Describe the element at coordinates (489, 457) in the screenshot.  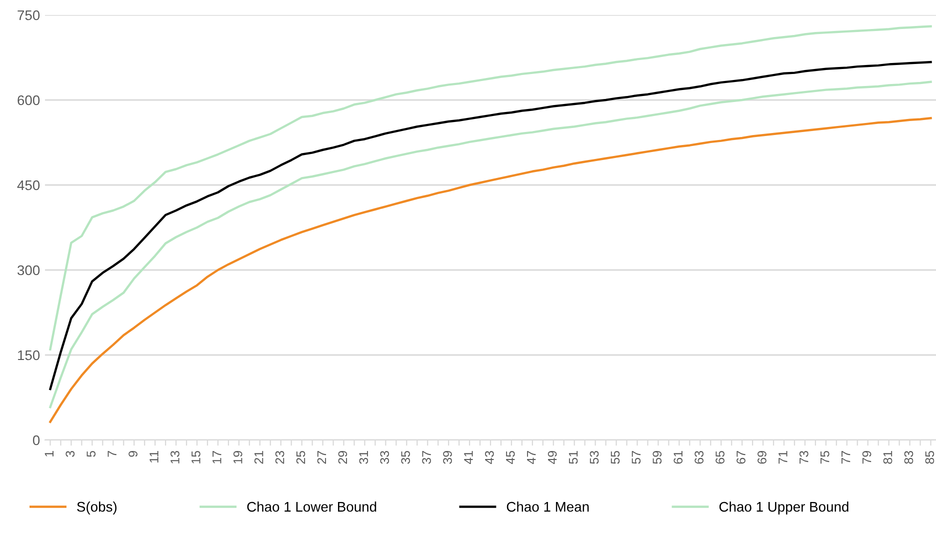
I see `x-tick-label: 43` at that location.